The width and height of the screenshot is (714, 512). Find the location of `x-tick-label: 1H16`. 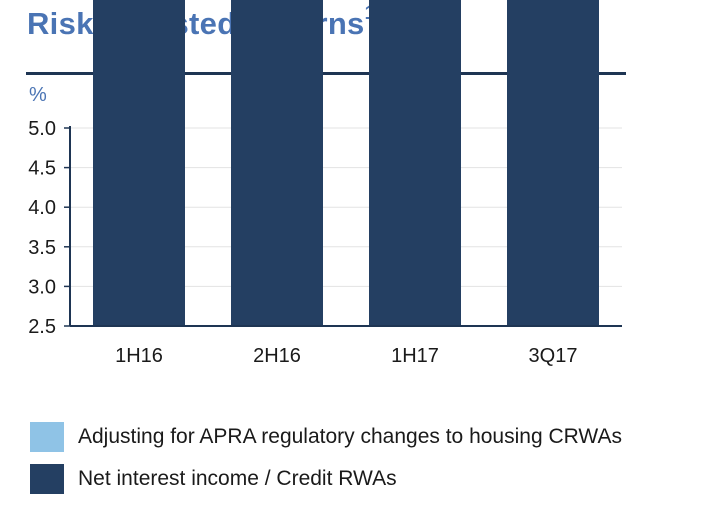

x-tick-label: 1H16 is located at coordinates (139, 356).